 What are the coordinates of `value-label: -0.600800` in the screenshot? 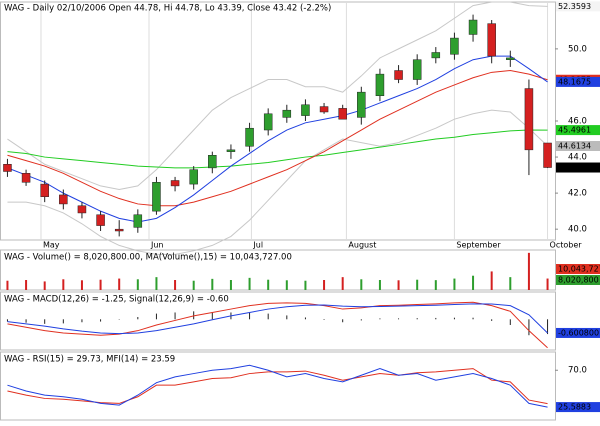 It's located at (578, 332).